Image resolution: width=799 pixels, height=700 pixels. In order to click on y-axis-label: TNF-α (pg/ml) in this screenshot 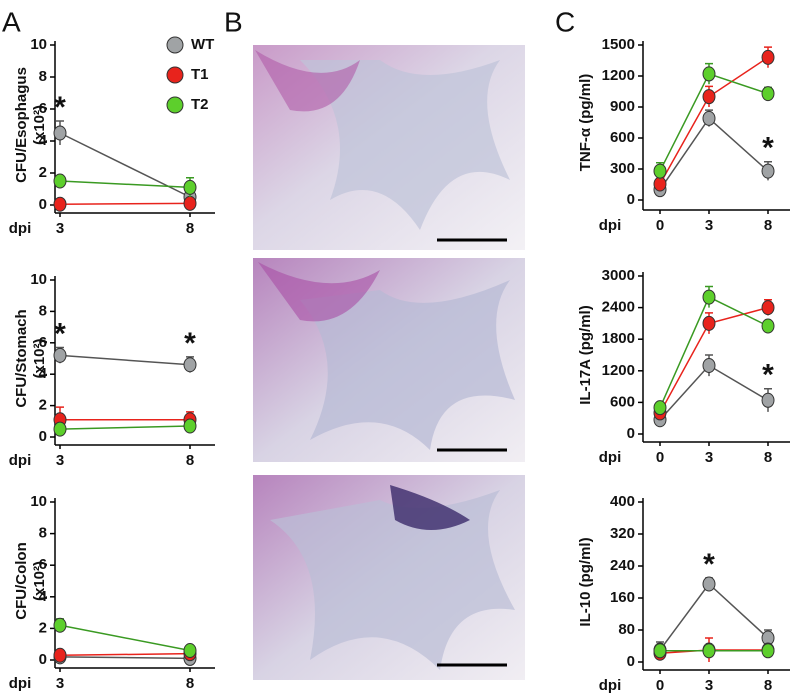, I will do `click(585, 123)`.